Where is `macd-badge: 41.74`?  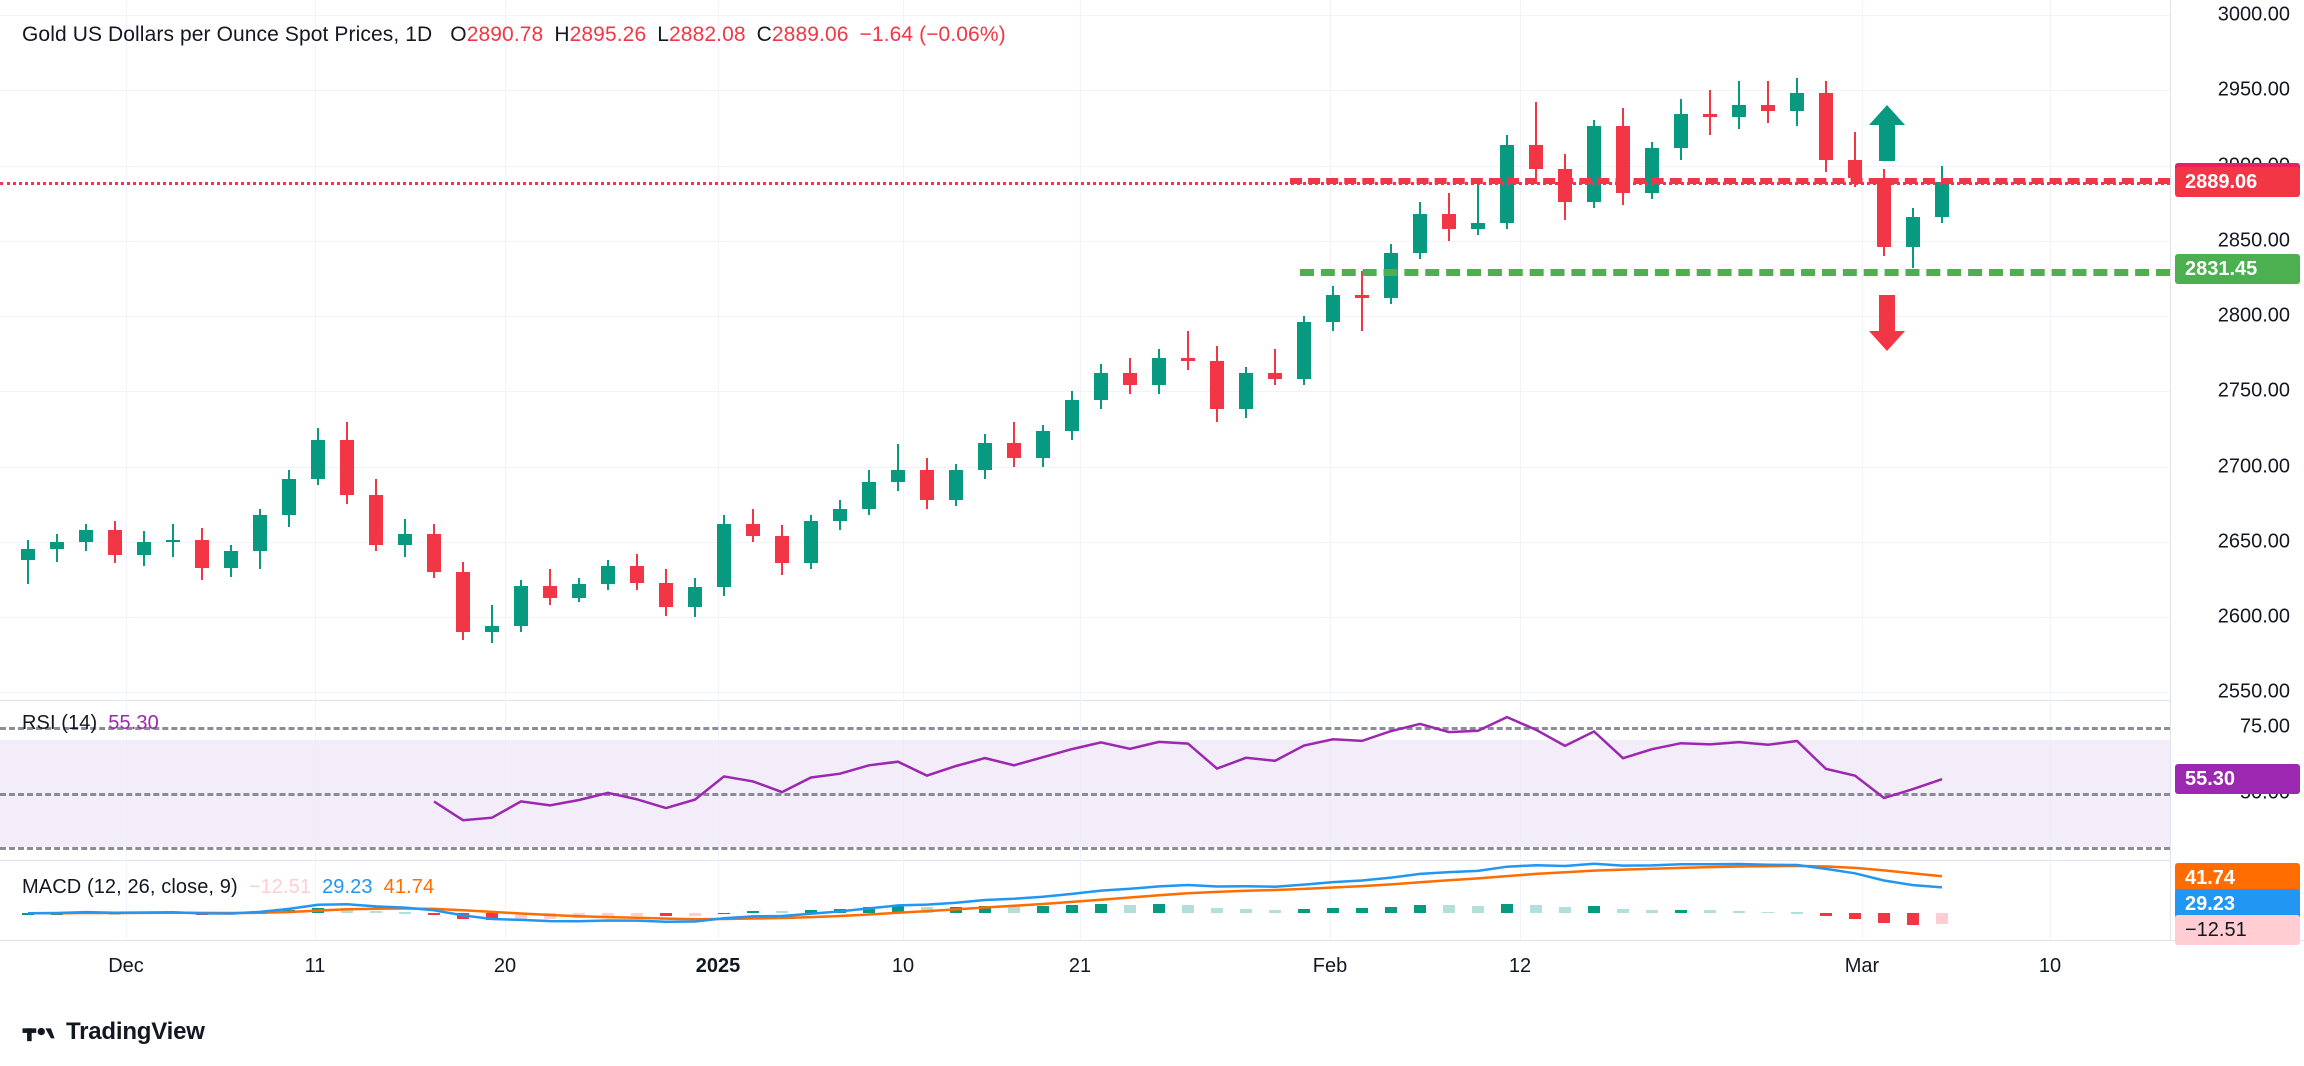
macd-badge: 41.74 is located at coordinates (2237, 878).